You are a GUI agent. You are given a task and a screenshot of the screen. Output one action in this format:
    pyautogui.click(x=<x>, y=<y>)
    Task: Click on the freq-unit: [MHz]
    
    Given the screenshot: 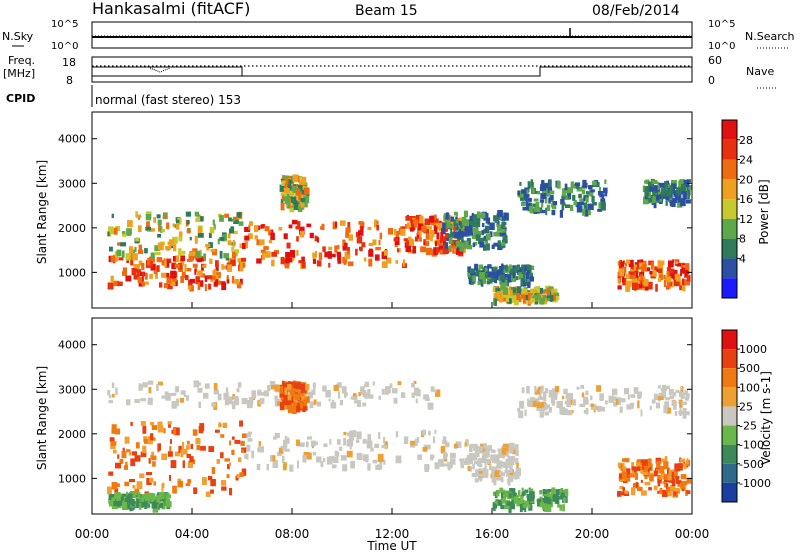 What is the action you would take?
    pyautogui.click(x=19, y=73)
    